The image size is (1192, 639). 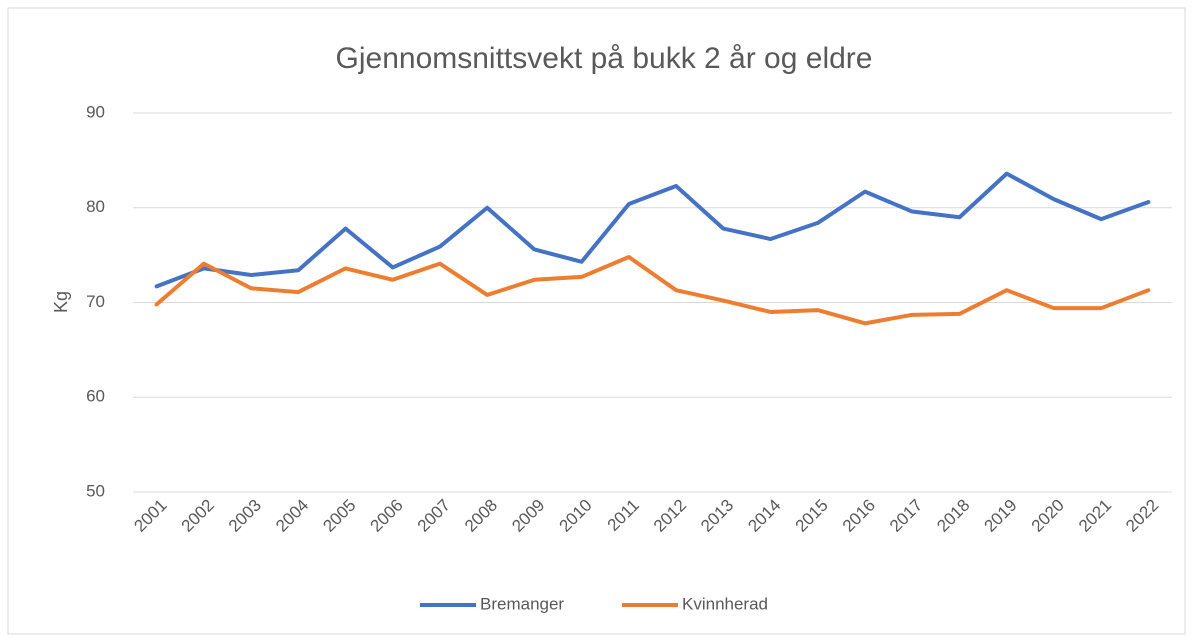 I want to click on y-tick-label: 50, so click(x=95, y=490).